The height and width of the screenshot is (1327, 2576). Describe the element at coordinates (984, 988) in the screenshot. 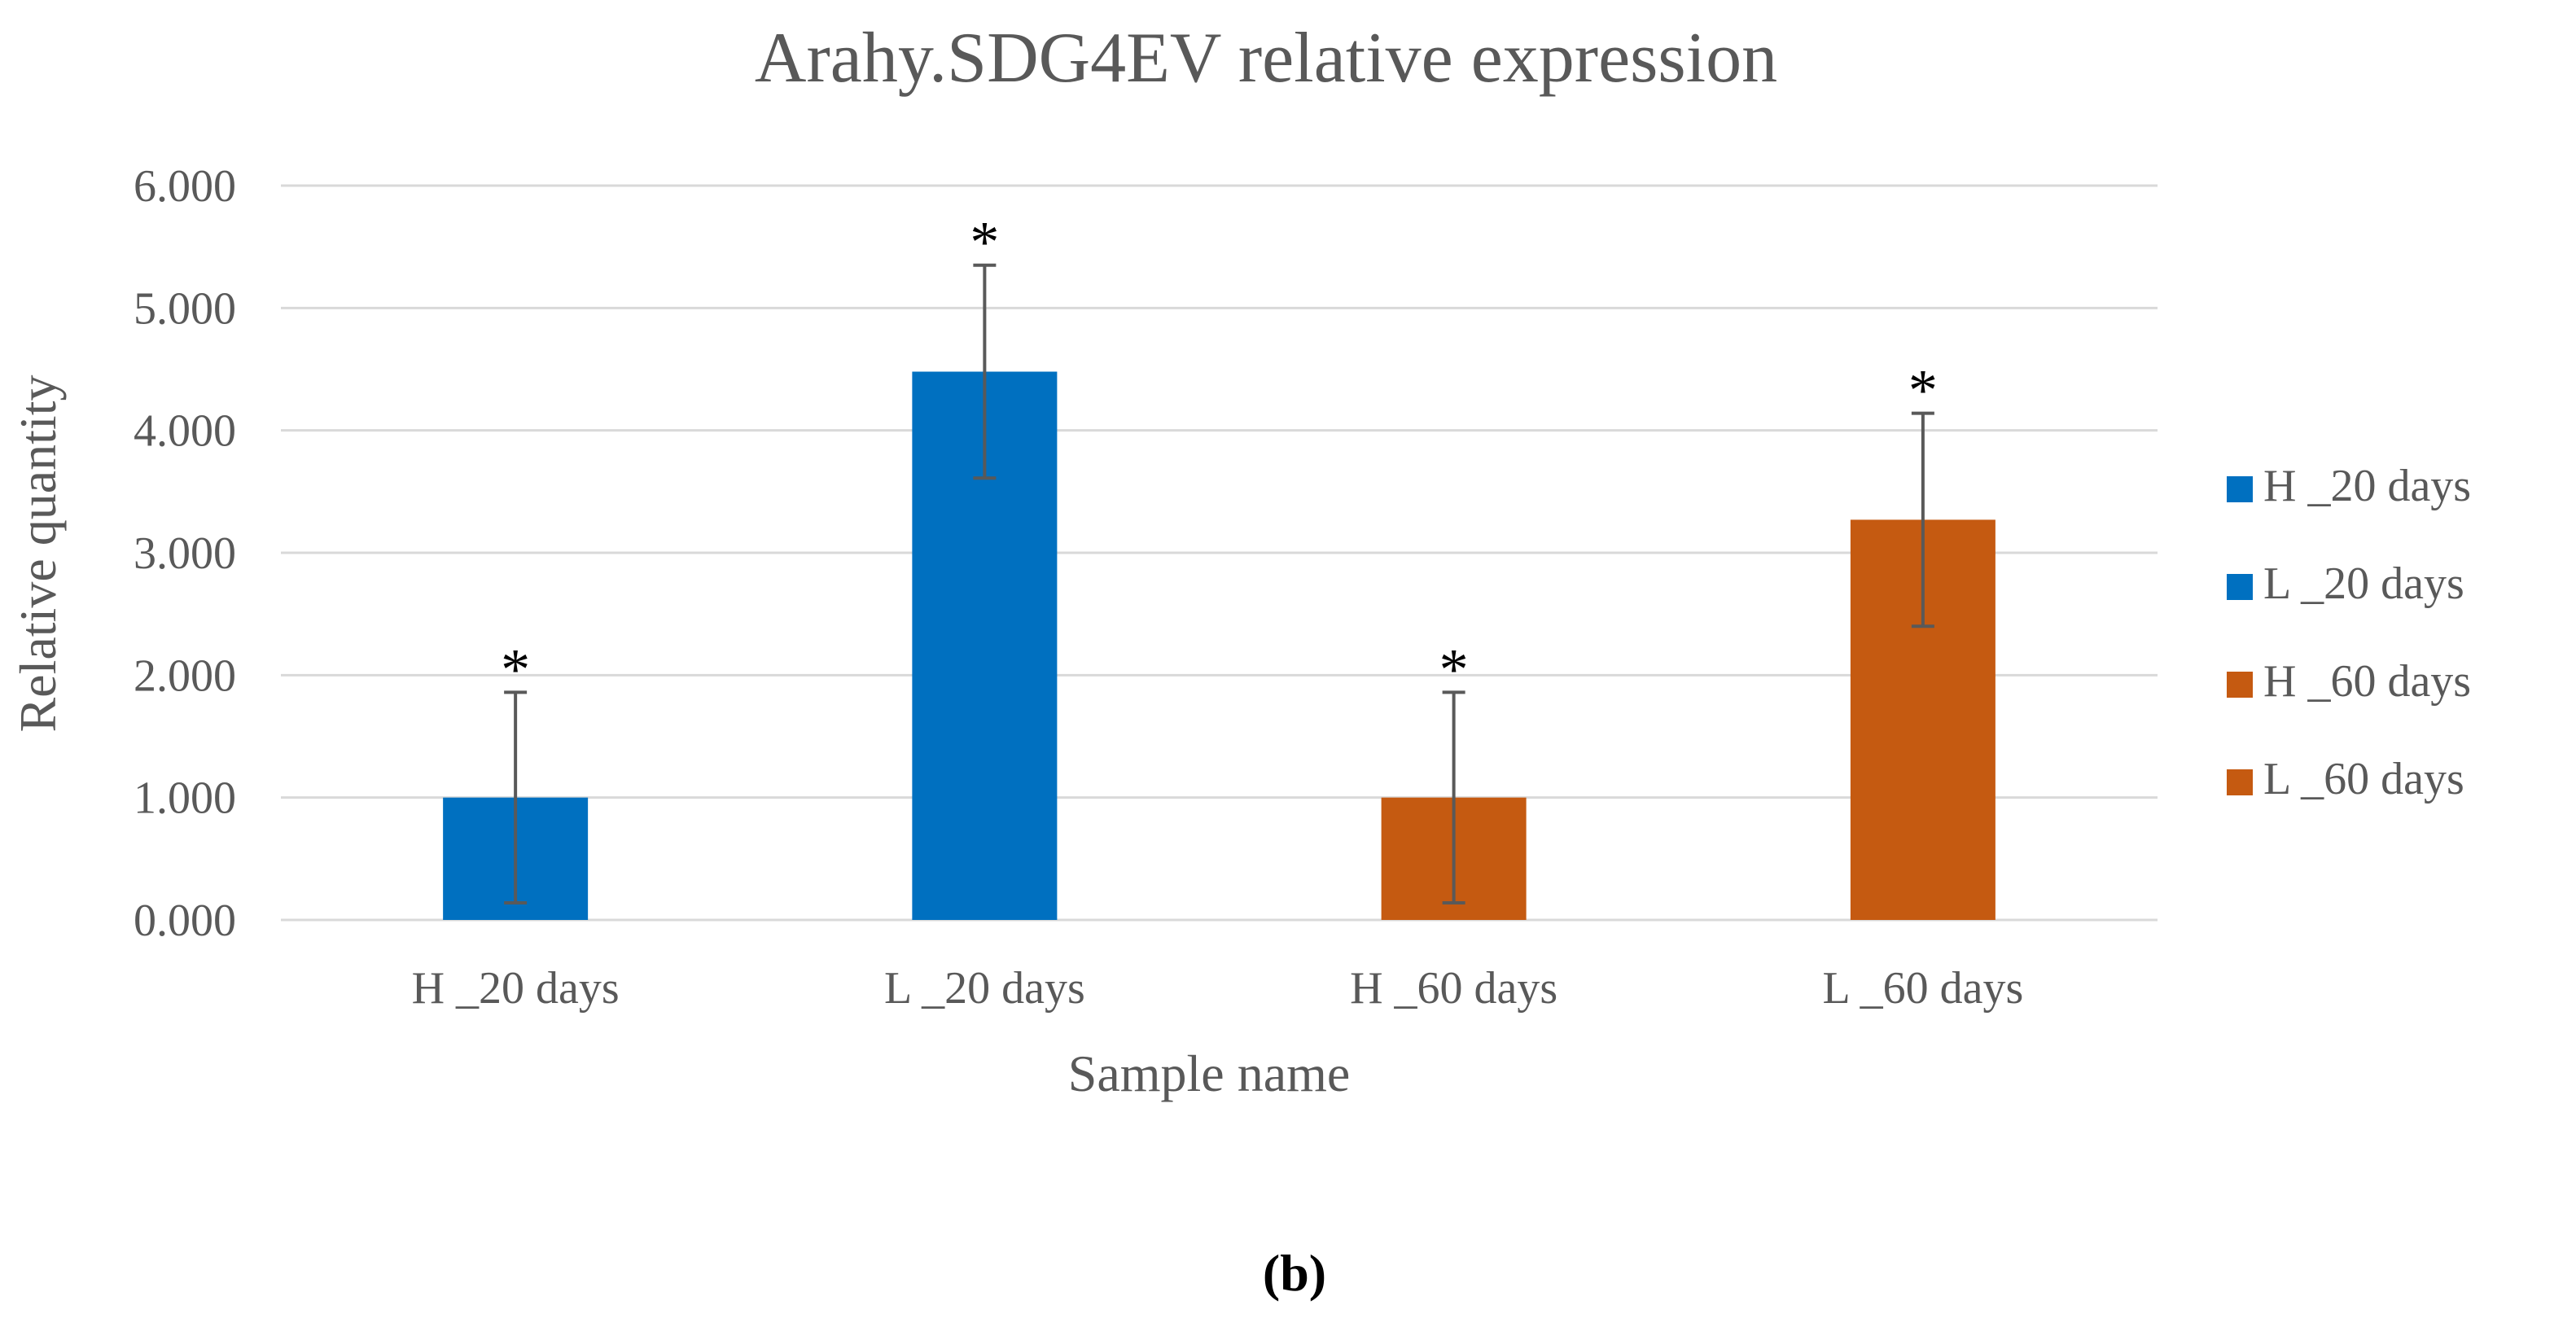

I see `x-tick-label: L _20 days` at that location.